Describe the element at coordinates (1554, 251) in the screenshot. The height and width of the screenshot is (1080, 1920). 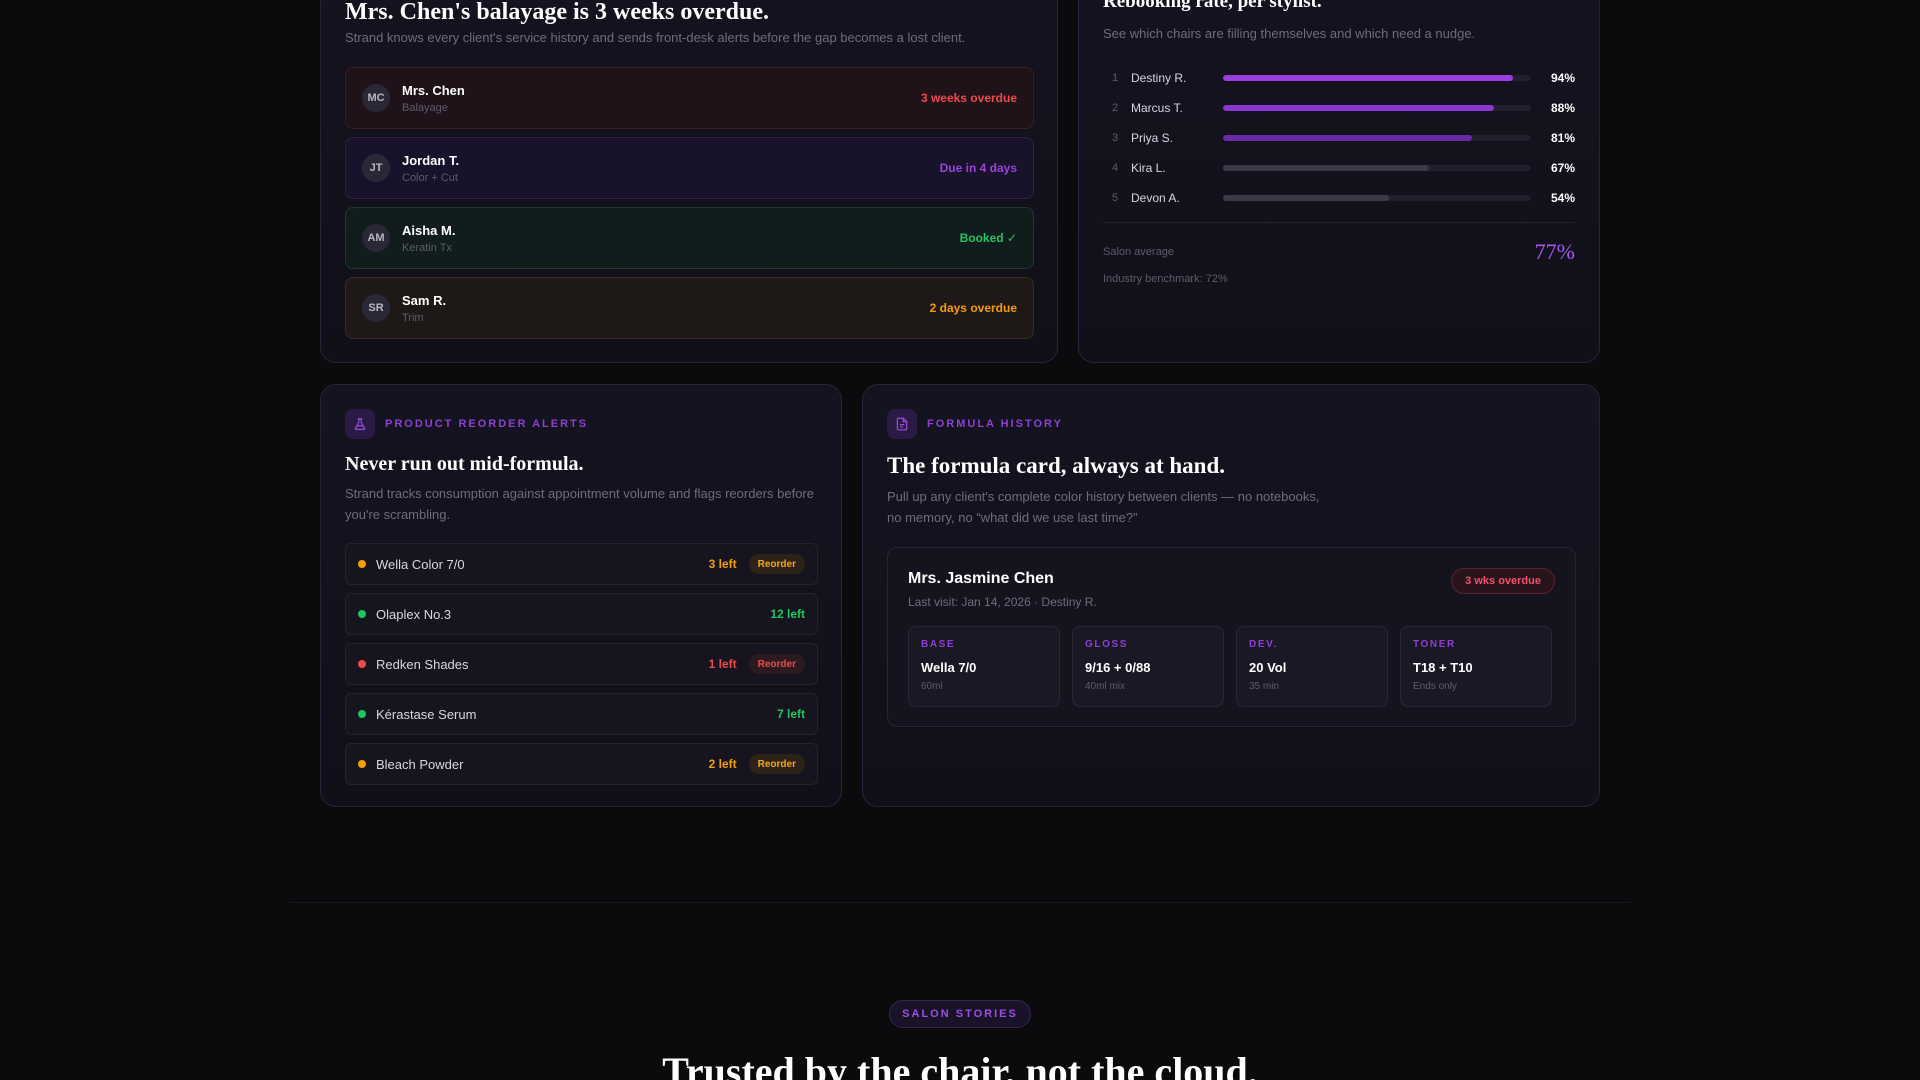
I see `salon-average-value: 77%` at that location.